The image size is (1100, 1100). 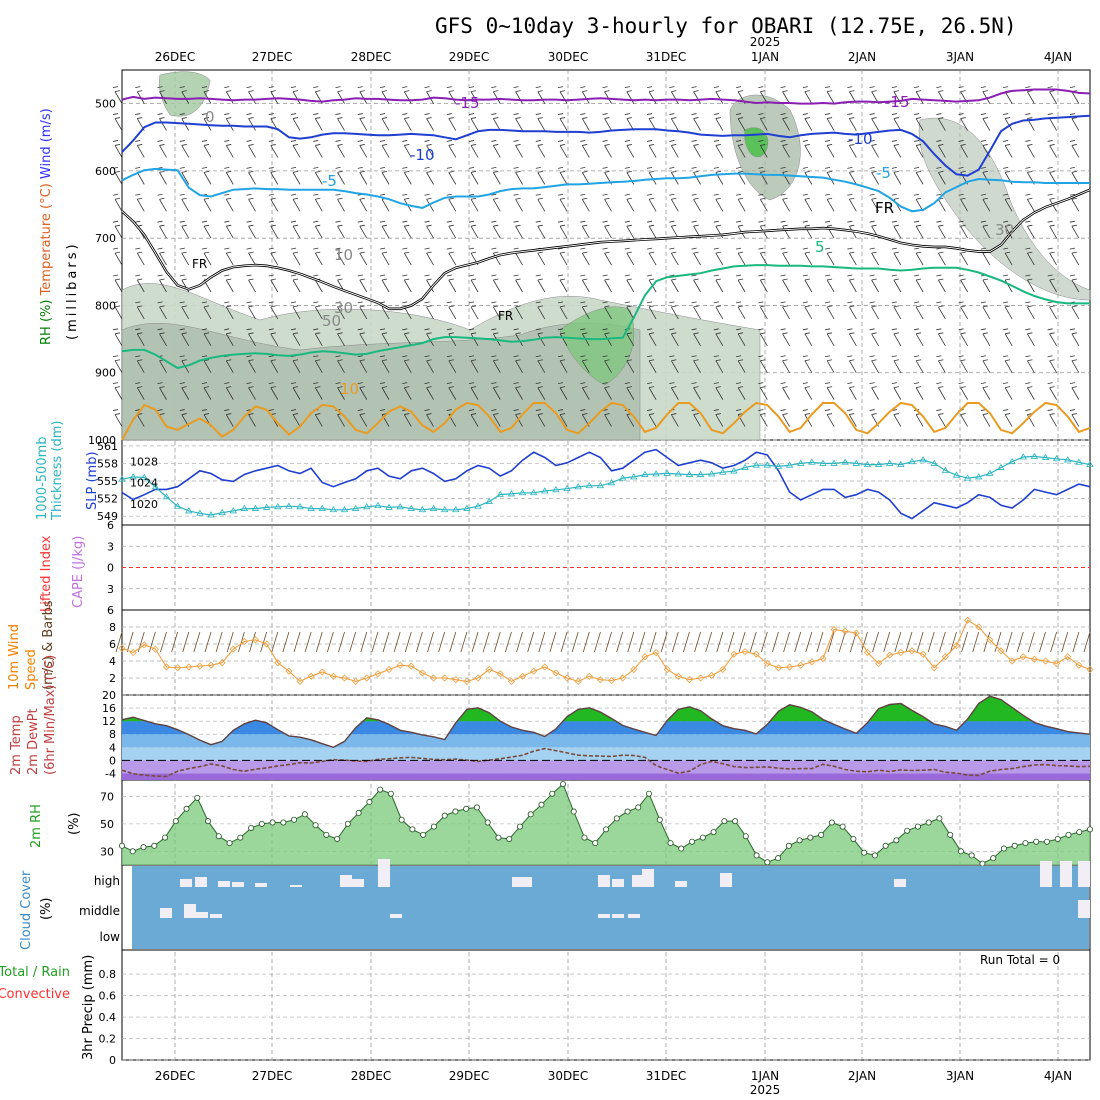 What do you see at coordinates (107, 463) in the screenshot?
I see `thickness-tick-label: 558` at bounding box center [107, 463].